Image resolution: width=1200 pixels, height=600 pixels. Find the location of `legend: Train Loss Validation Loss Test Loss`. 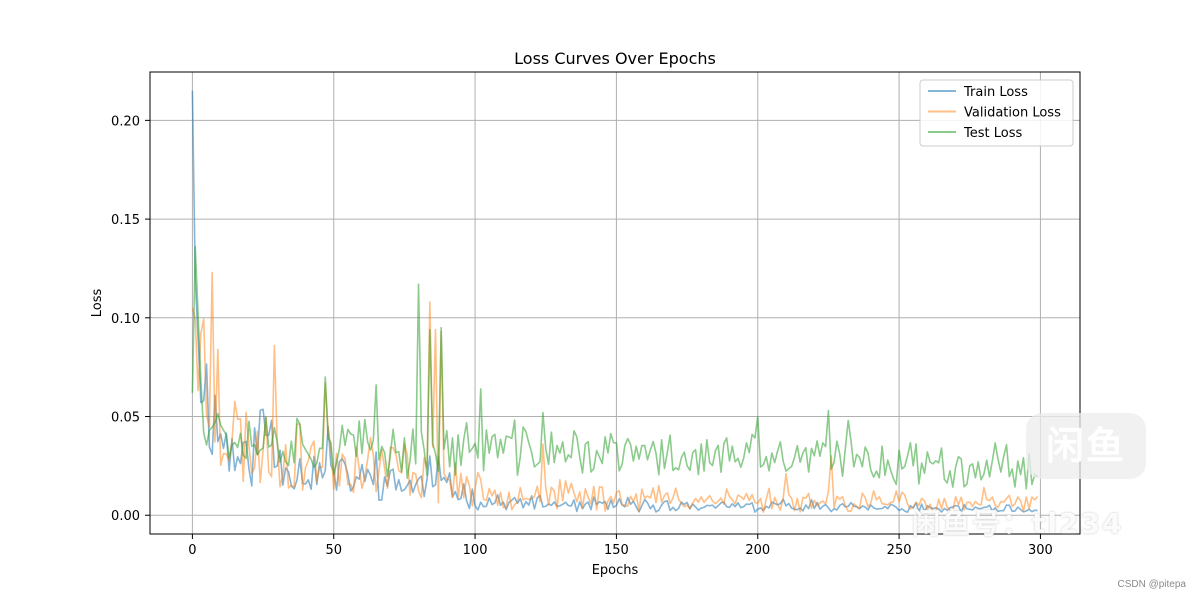

legend: Train Loss Validation Loss Test Loss is located at coordinates (996, 113).